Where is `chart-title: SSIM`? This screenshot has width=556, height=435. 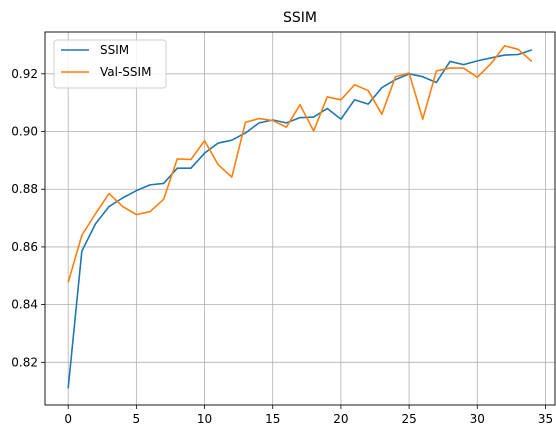 chart-title: SSIM is located at coordinates (300, 18).